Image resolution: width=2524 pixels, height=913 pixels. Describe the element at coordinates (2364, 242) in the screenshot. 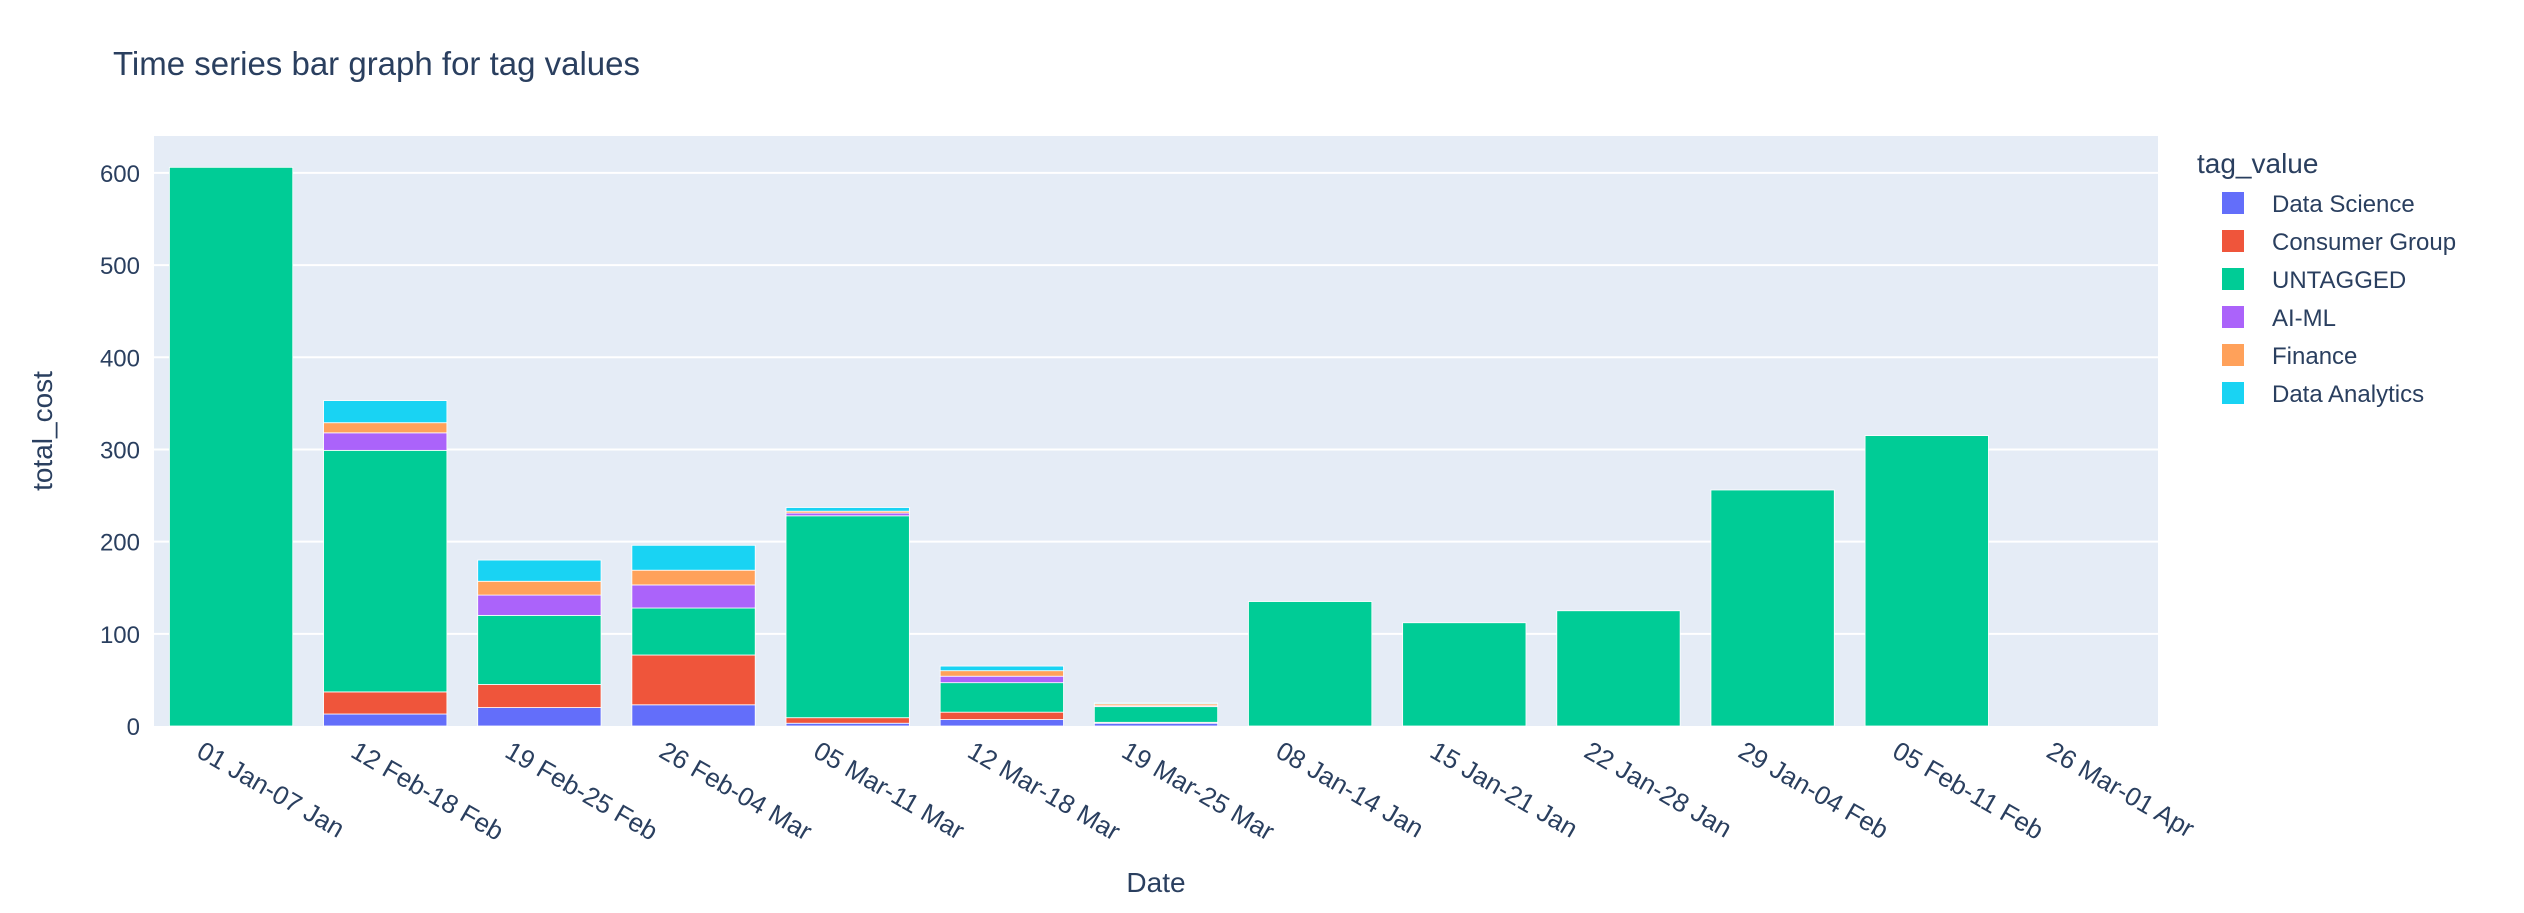

I see `legend-item-label: Consumer Group` at that location.